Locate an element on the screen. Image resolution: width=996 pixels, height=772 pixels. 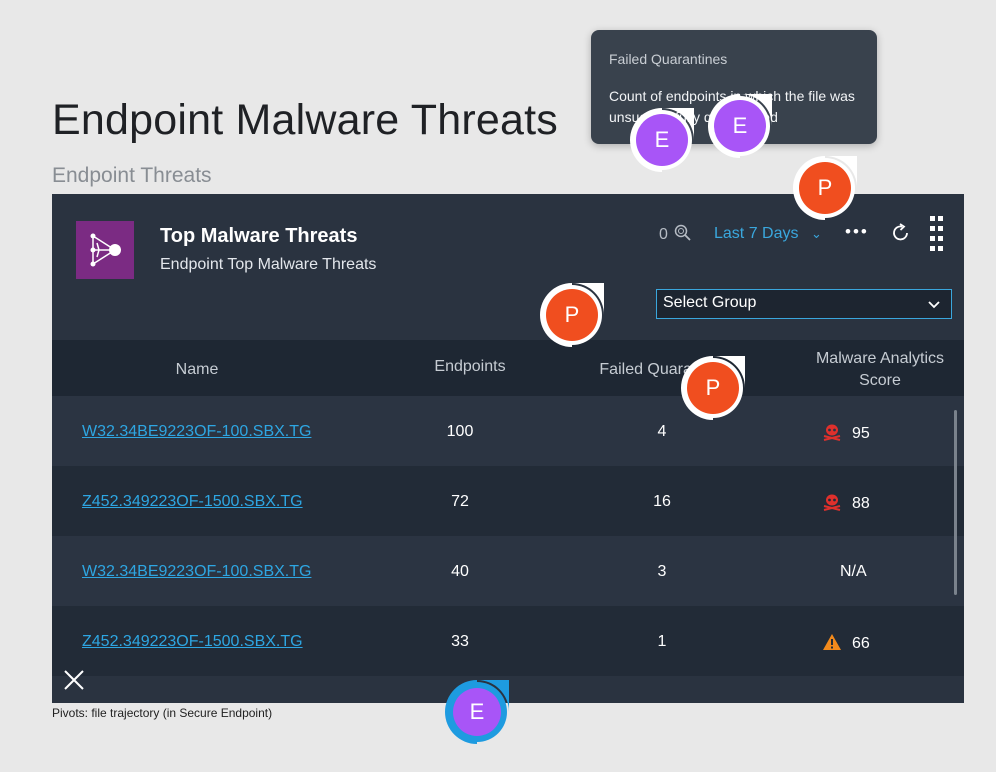
refresh-icon is located at coordinates (901, 233).